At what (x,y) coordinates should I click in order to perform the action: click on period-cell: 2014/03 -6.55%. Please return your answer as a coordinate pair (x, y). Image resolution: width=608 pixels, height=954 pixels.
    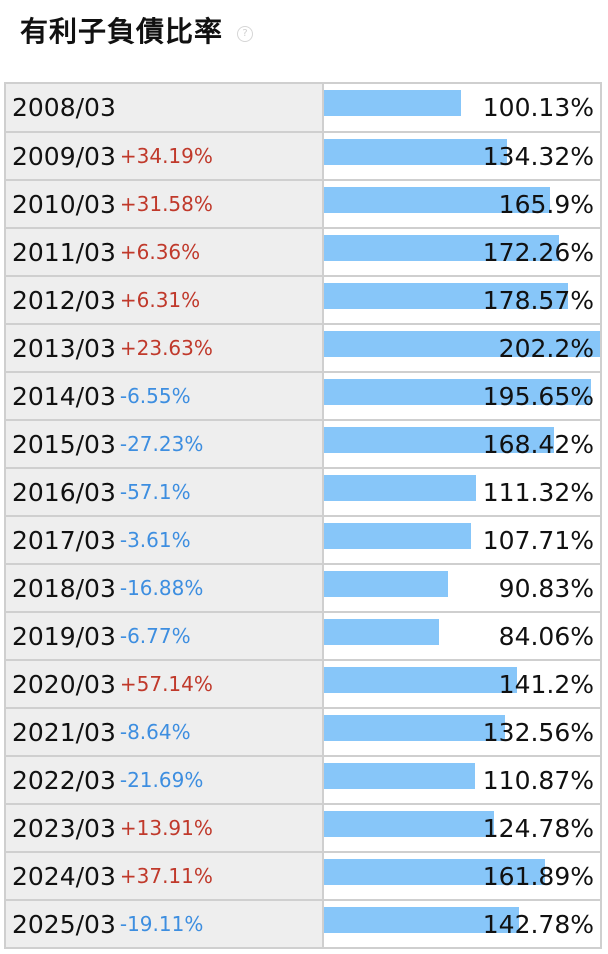
    Looking at the image, I should click on (165, 396).